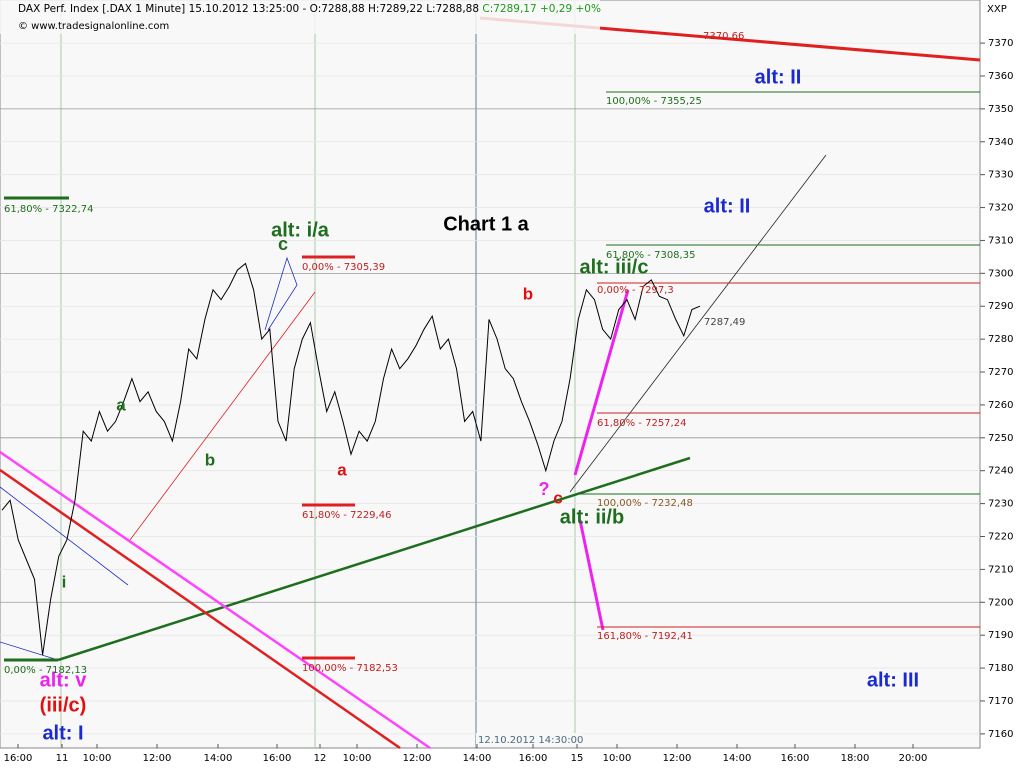 This screenshot has height=768, width=1024. What do you see at coordinates (62, 758) in the screenshot?
I see `x-tick-label: 11` at bounding box center [62, 758].